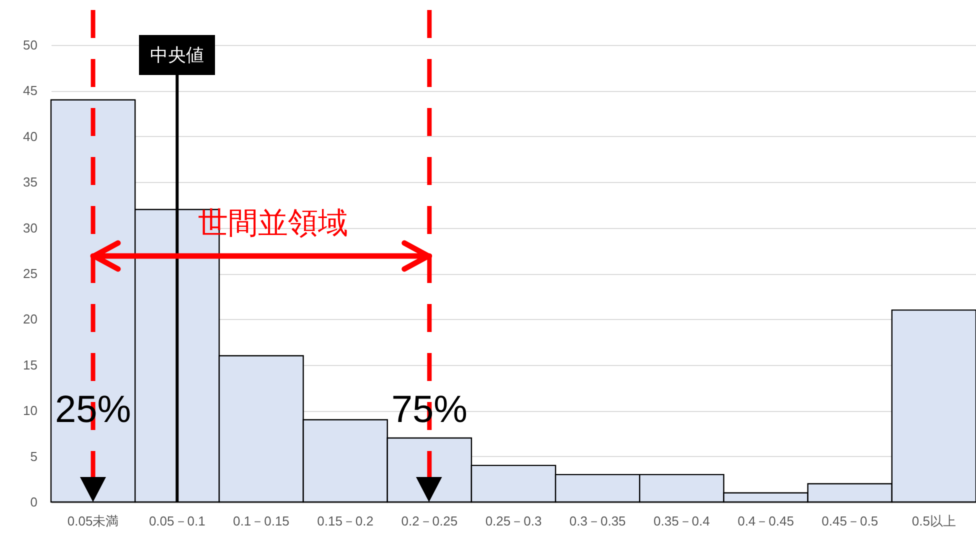 The width and height of the screenshot is (976, 541). Describe the element at coordinates (30, 90) in the screenshot. I see `y-tick-label: 45` at that location.